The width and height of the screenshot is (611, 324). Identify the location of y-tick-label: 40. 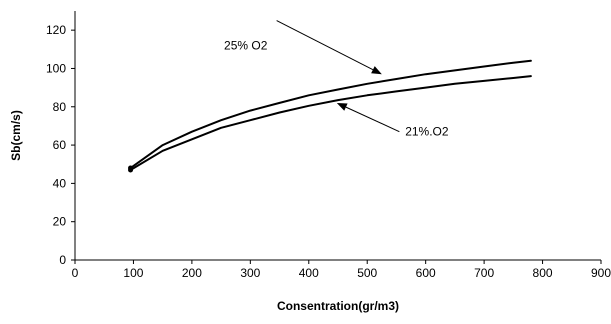
(60, 183).